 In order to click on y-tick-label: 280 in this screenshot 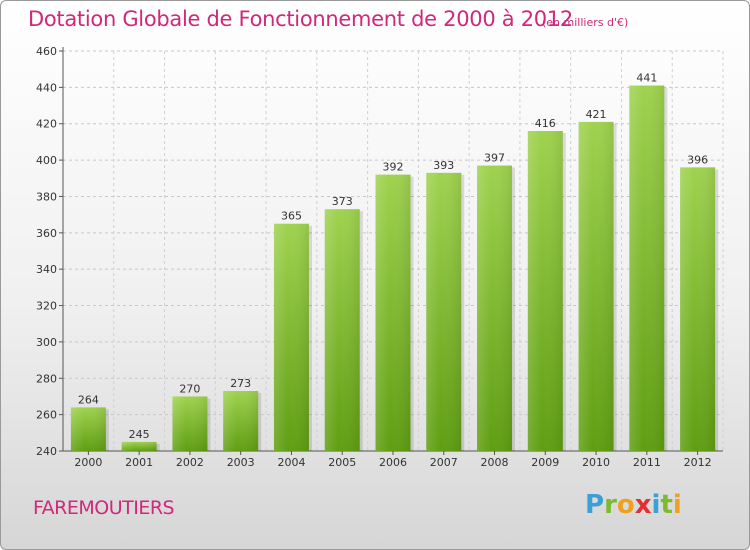, I will do `click(46, 378)`.